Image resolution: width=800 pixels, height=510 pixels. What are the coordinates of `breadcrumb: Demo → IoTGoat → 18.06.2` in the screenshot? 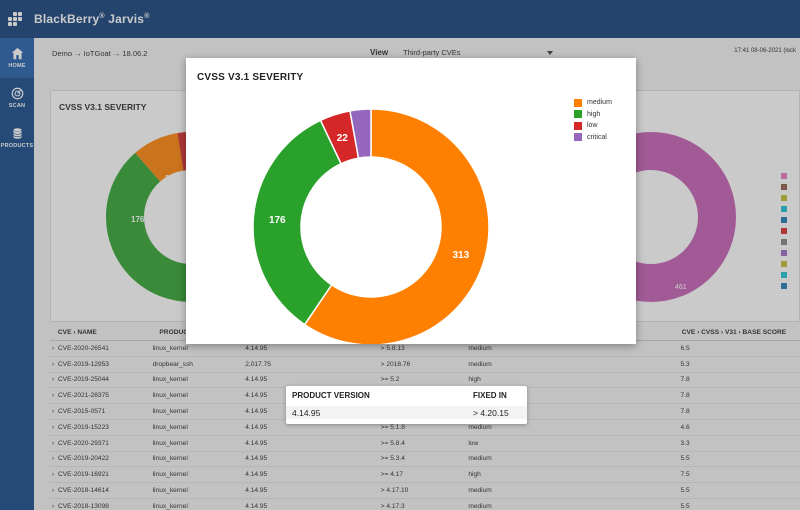 It's located at (100, 53).